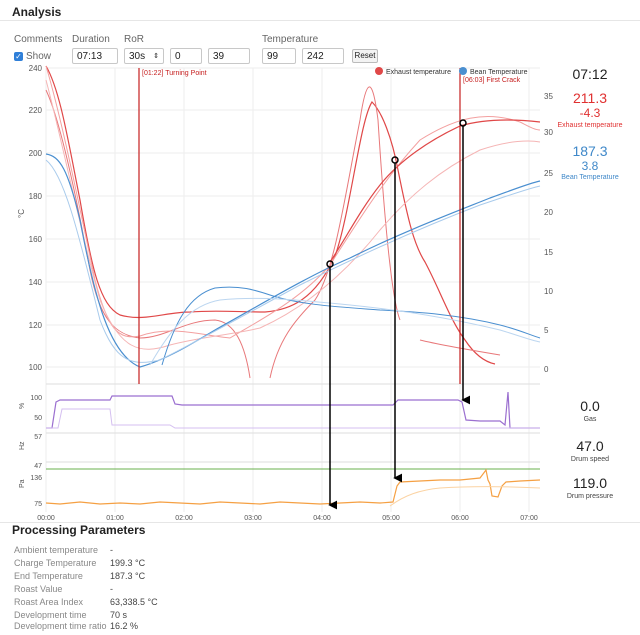 The width and height of the screenshot is (640, 635). I want to click on page-title: Analysis, so click(37, 12).